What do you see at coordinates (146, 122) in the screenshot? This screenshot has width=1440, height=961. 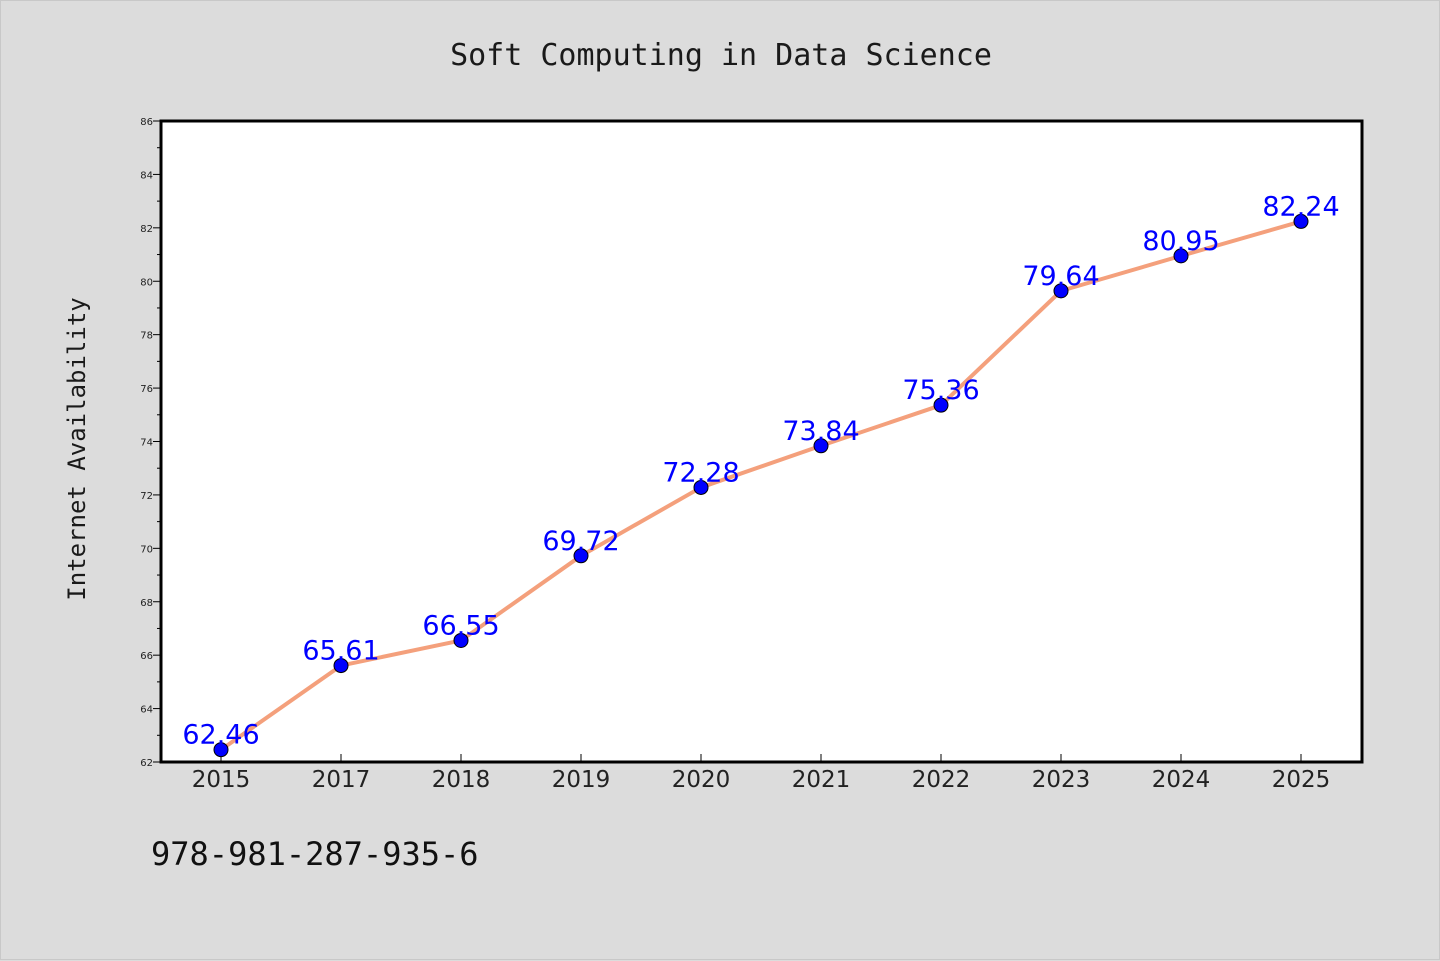 I see `y-tick-label: 86` at bounding box center [146, 122].